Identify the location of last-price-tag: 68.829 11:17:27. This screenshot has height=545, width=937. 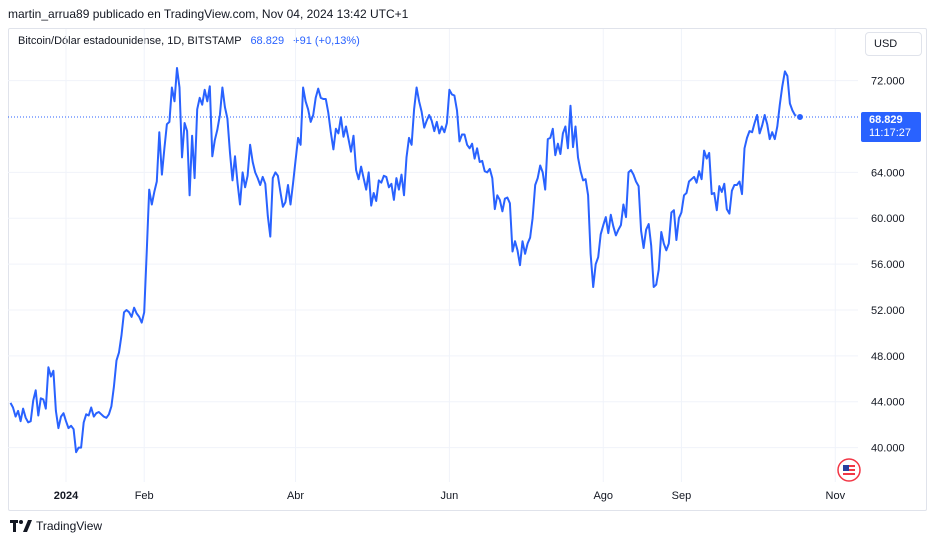
(891, 127).